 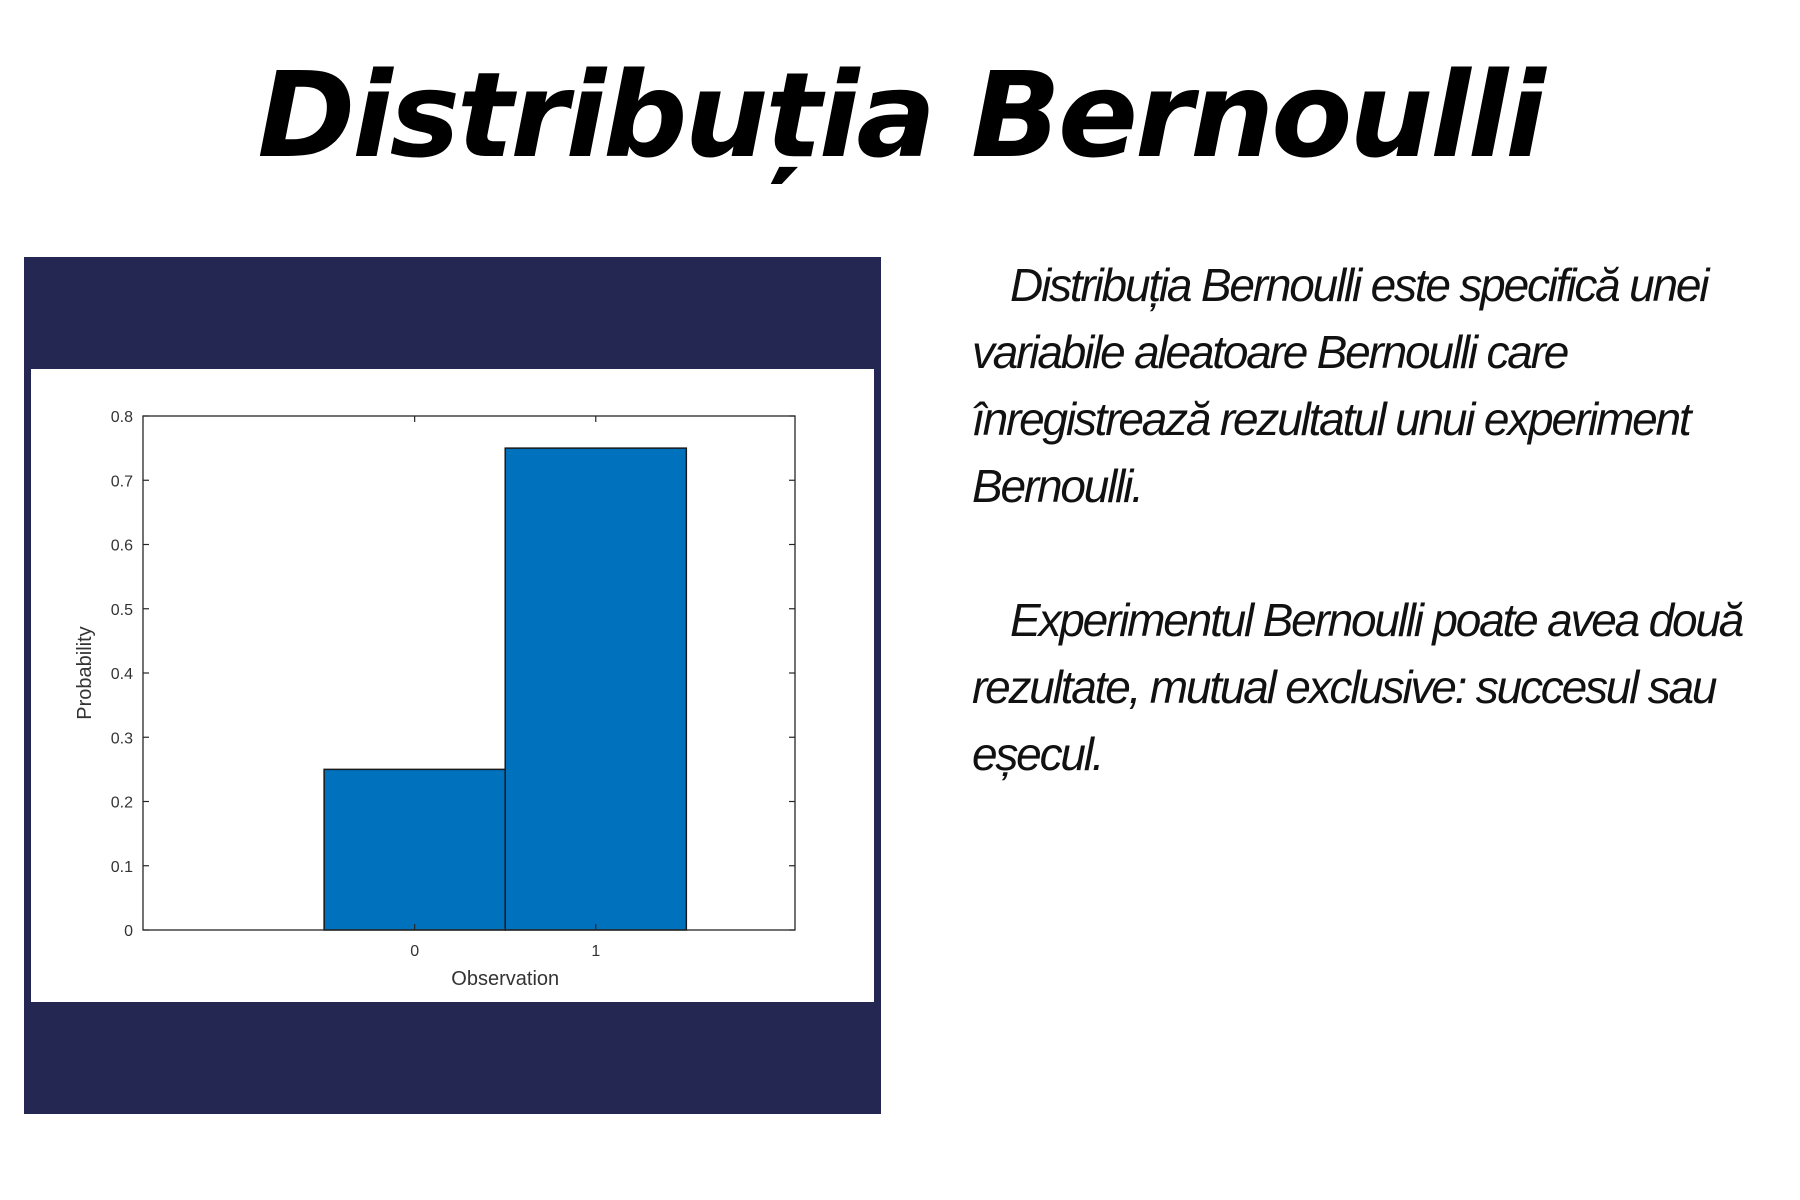 I want to click on slide-title: Distribuția Bernoulli, so click(x=901, y=115).